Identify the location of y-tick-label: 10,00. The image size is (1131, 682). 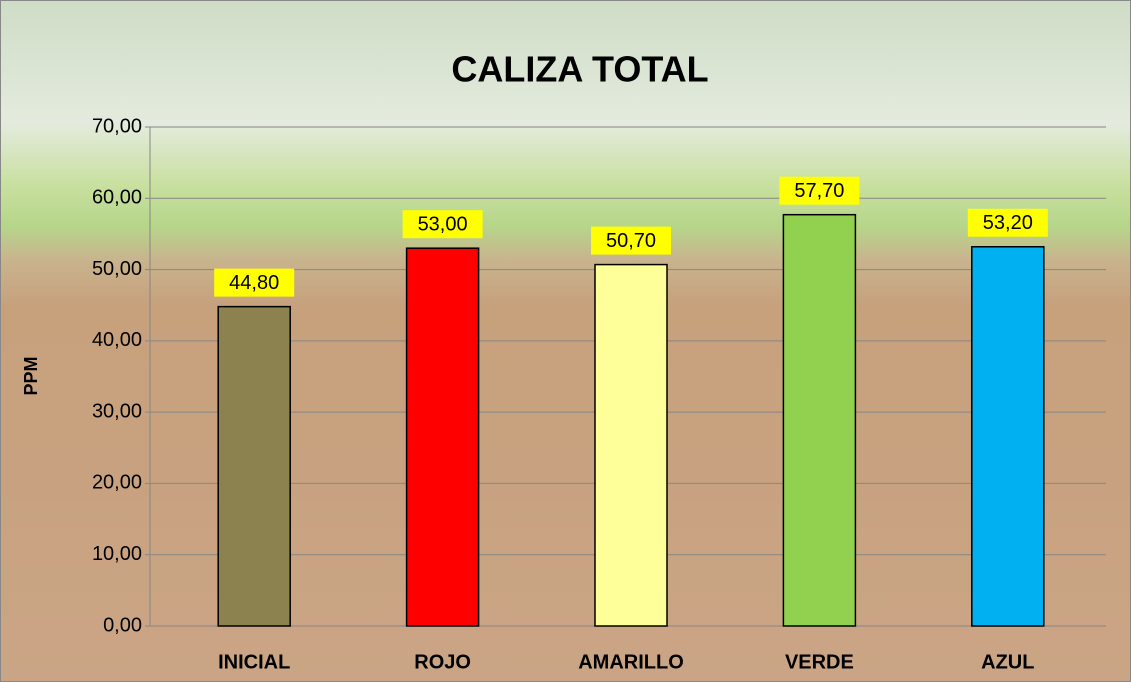
(117, 554).